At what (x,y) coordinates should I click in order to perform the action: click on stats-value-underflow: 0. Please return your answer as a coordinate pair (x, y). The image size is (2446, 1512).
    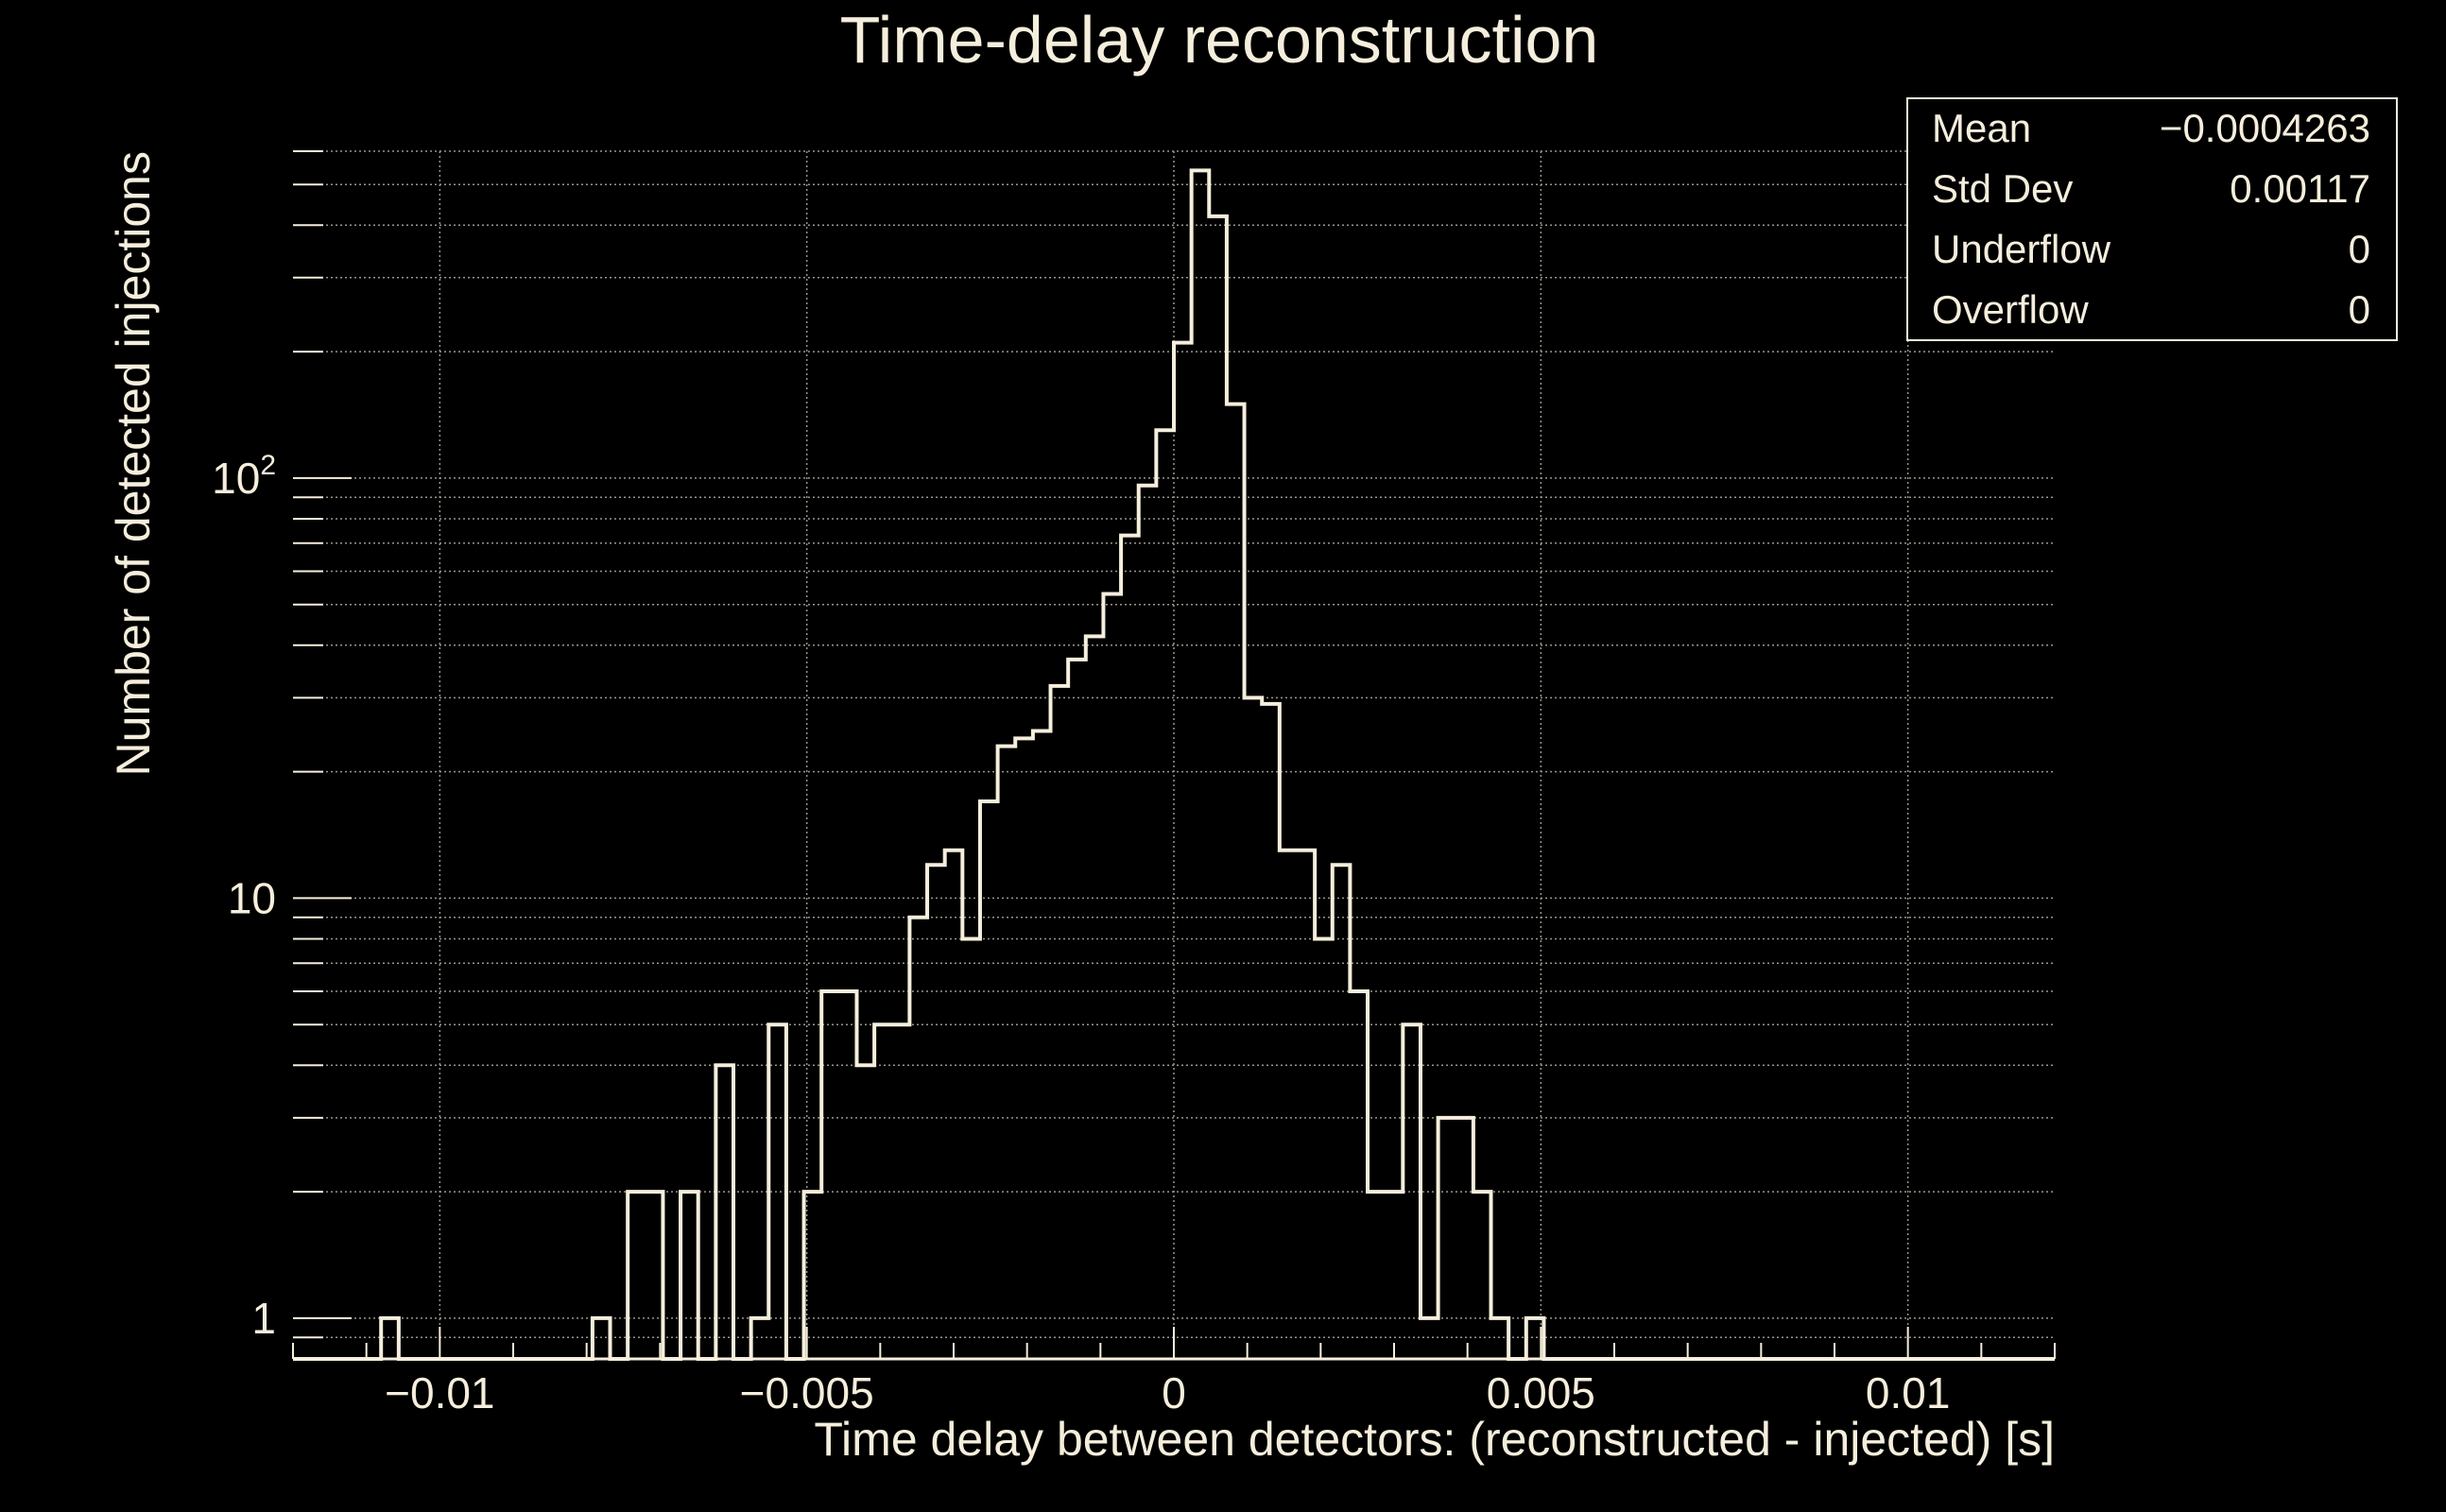
    Looking at the image, I should click on (2359, 249).